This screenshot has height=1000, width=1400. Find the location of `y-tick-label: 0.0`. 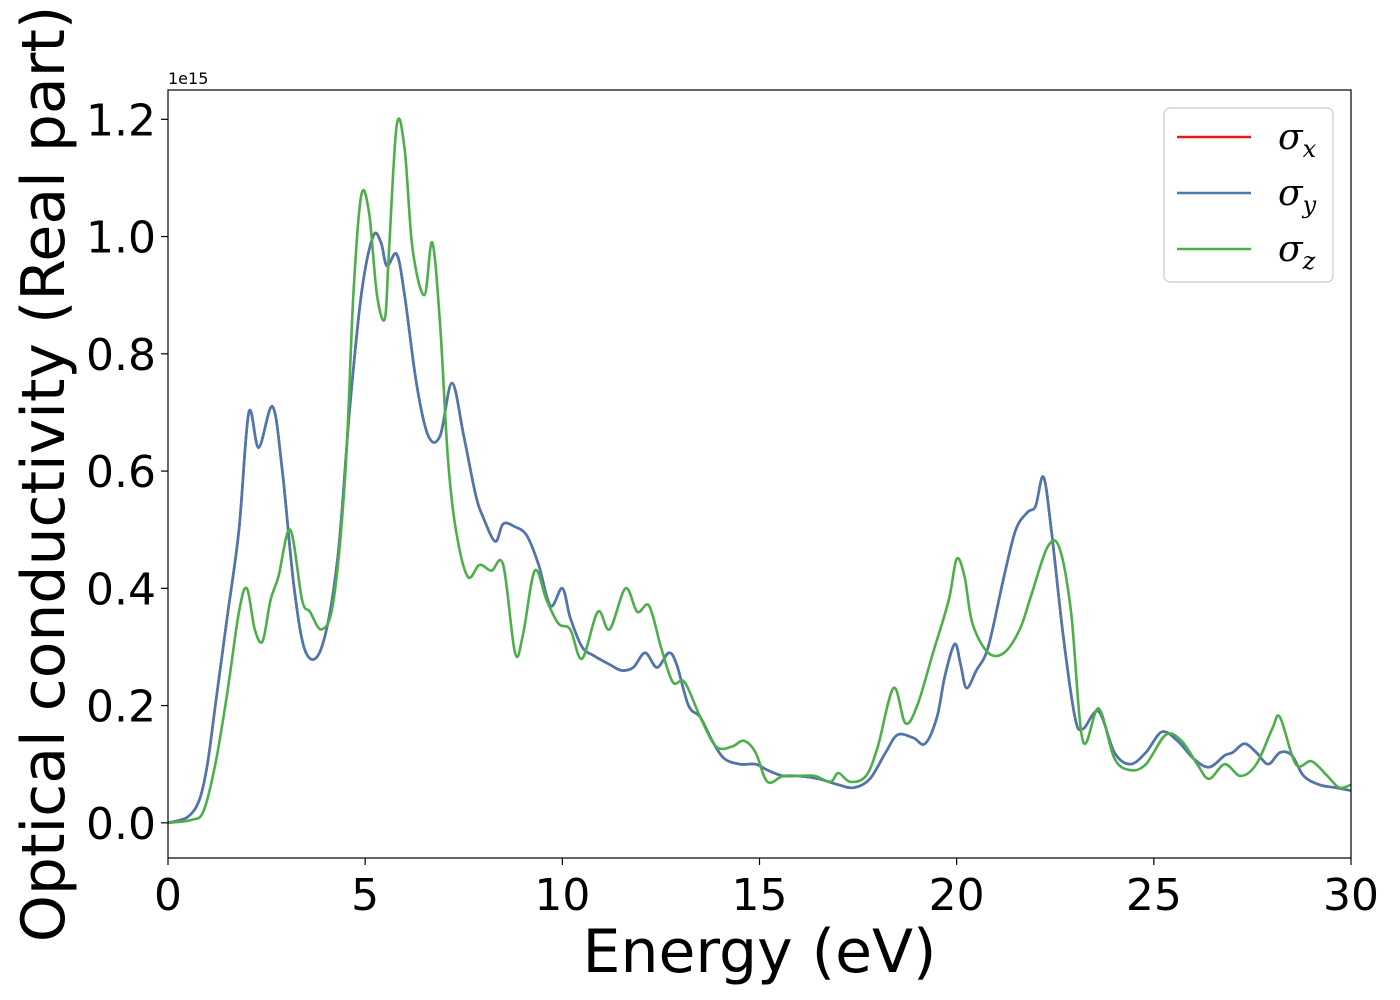

y-tick-label: 0.0 is located at coordinates (121, 824).